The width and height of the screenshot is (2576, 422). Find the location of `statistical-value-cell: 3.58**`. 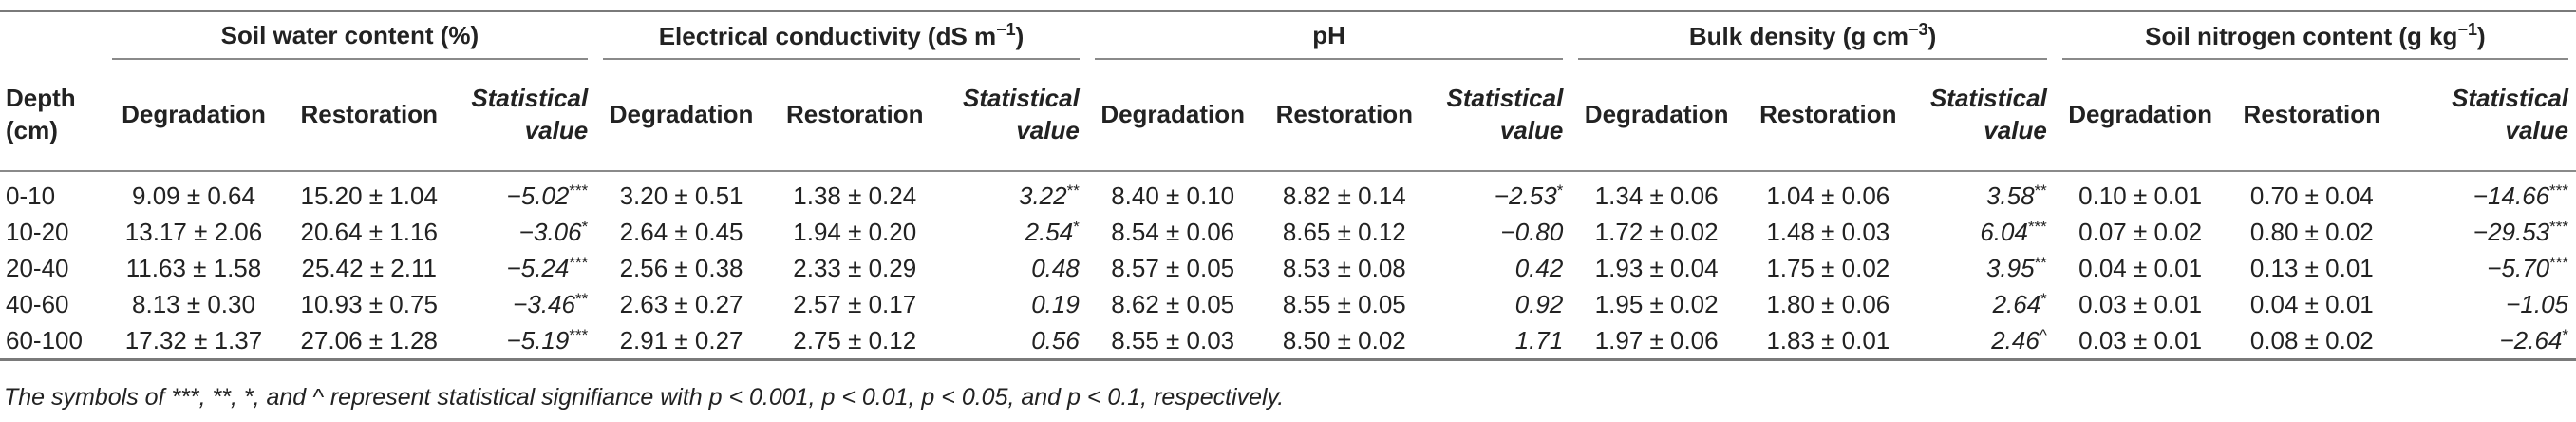

statistical-value-cell: 3.58** is located at coordinates (1984, 193).